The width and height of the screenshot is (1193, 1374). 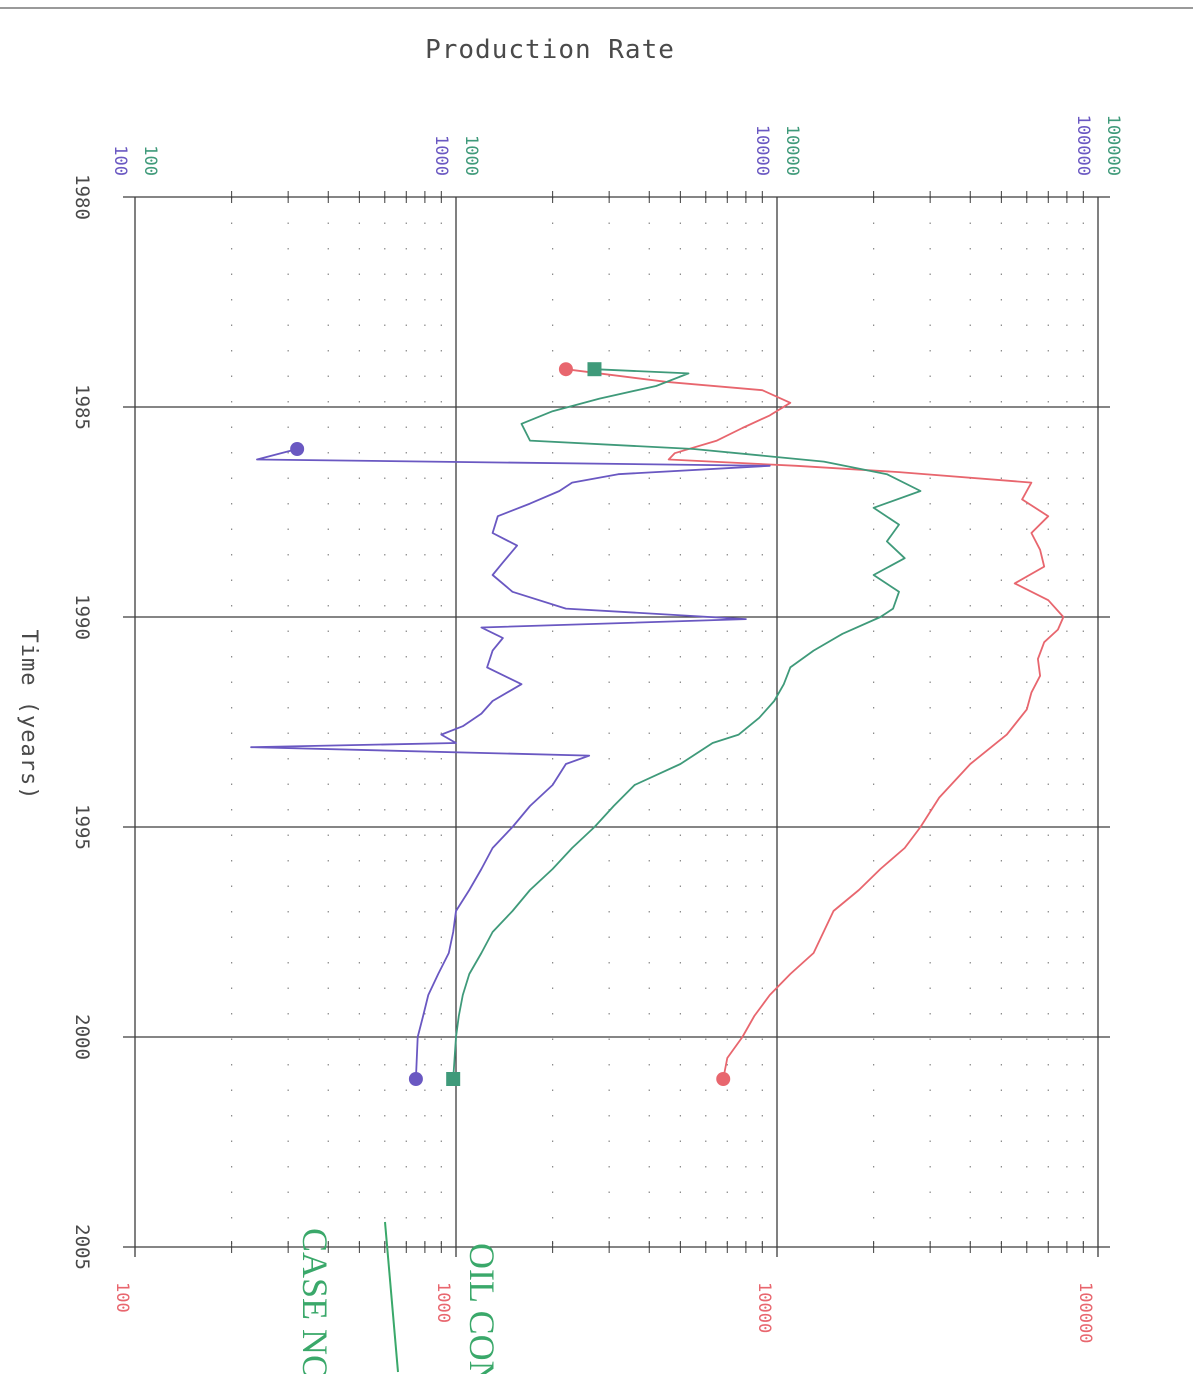 I want to click on chart-title: Production Rate, so click(x=550, y=50).